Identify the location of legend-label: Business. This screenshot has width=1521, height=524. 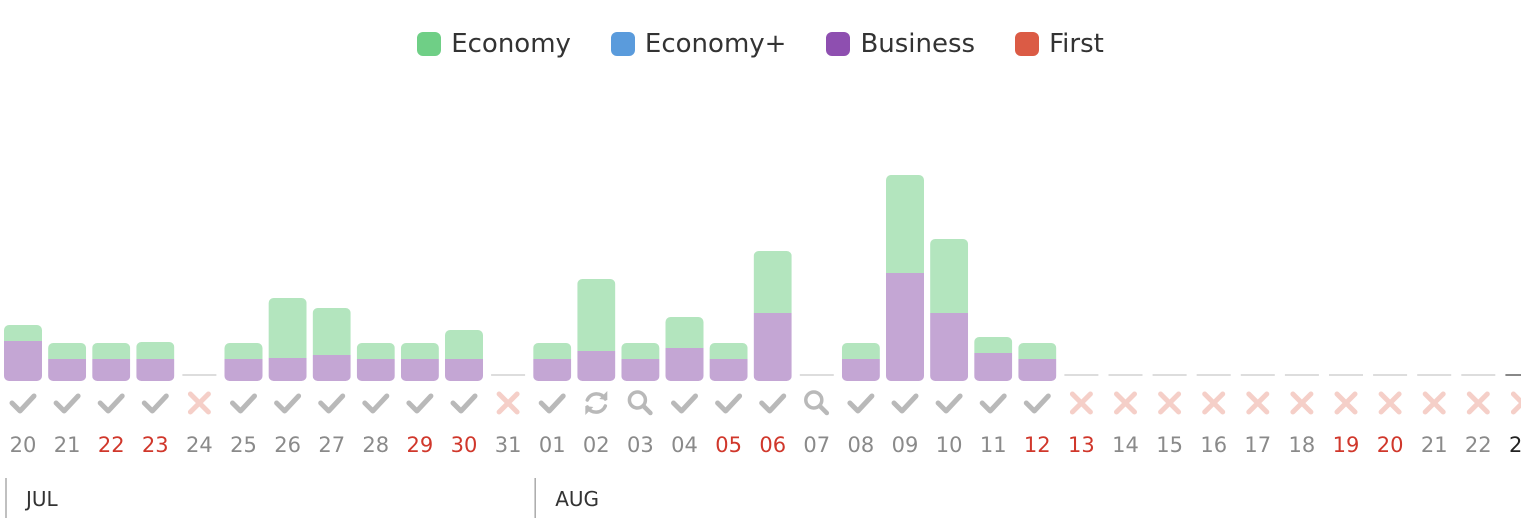
(918, 44).